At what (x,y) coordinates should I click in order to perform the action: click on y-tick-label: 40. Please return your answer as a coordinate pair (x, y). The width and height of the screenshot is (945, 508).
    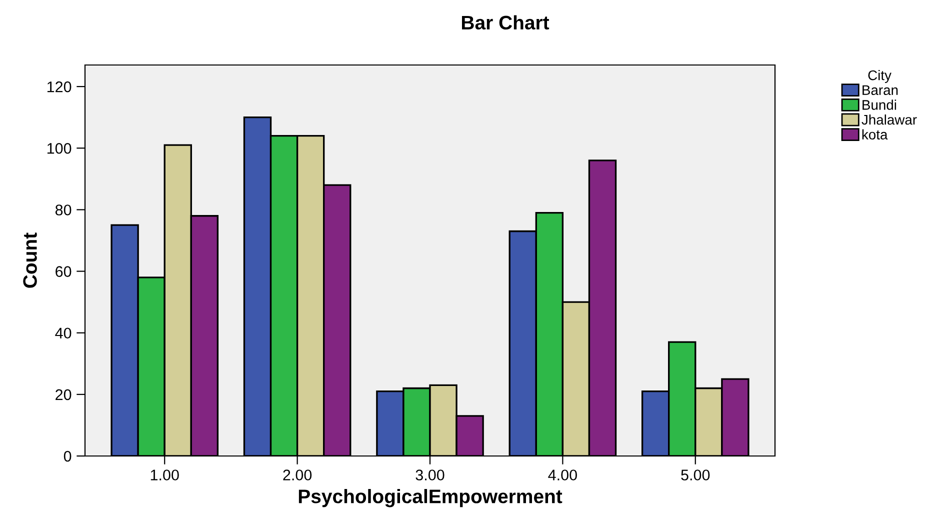
    Looking at the image, I should click on (63, 333).